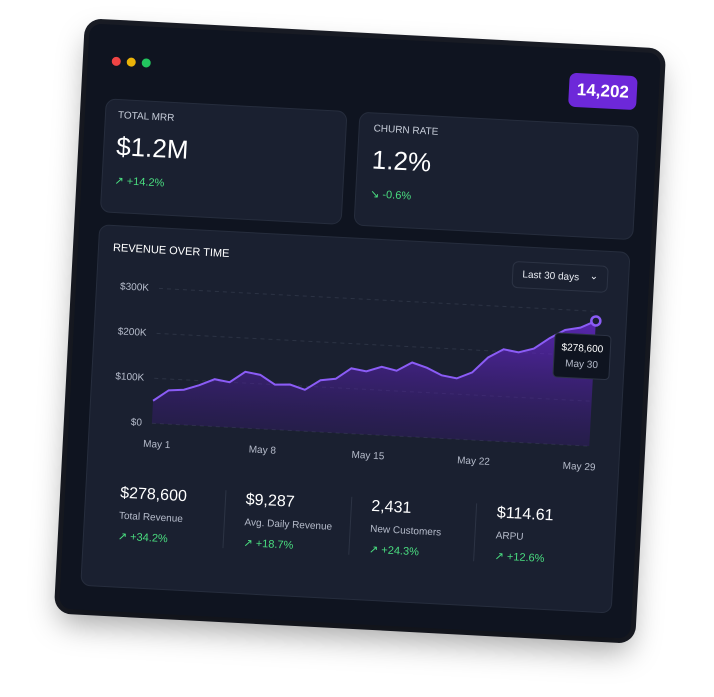  Describe the element at coordinates (146, 117) in the screenshot. I see `card-label: TOTAL MRR` at that location.